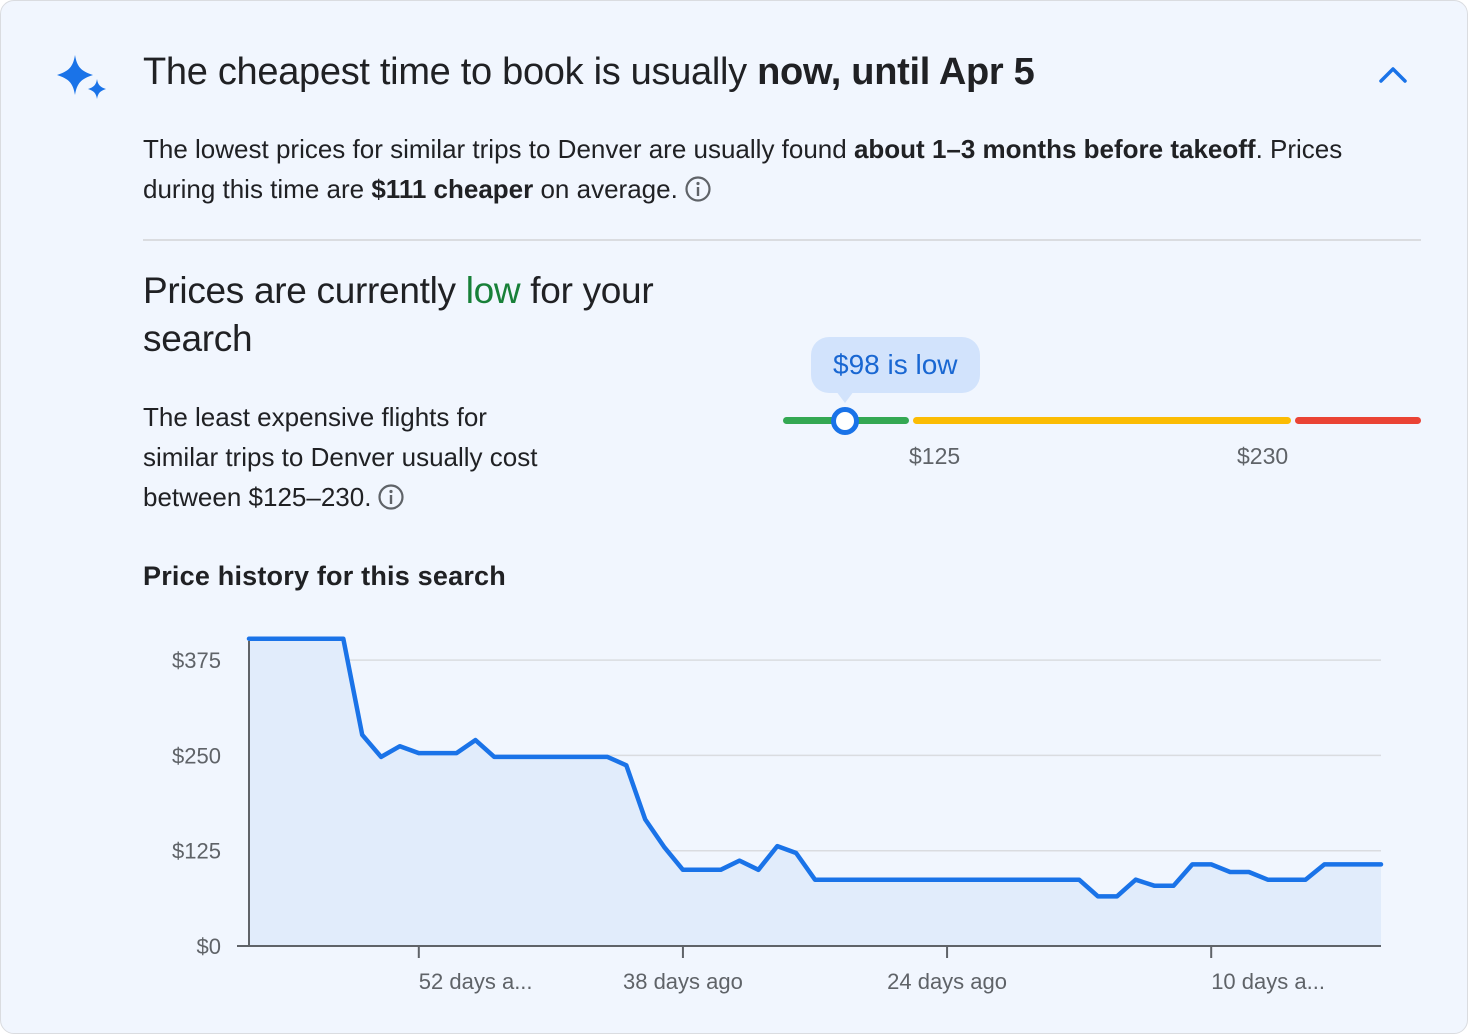 The width and height of the screenshot is (1468, 1034). Describe the element at coordinates (895, 365) in the screenshot. I see `current-price-bubble: $98 is low` at that location.